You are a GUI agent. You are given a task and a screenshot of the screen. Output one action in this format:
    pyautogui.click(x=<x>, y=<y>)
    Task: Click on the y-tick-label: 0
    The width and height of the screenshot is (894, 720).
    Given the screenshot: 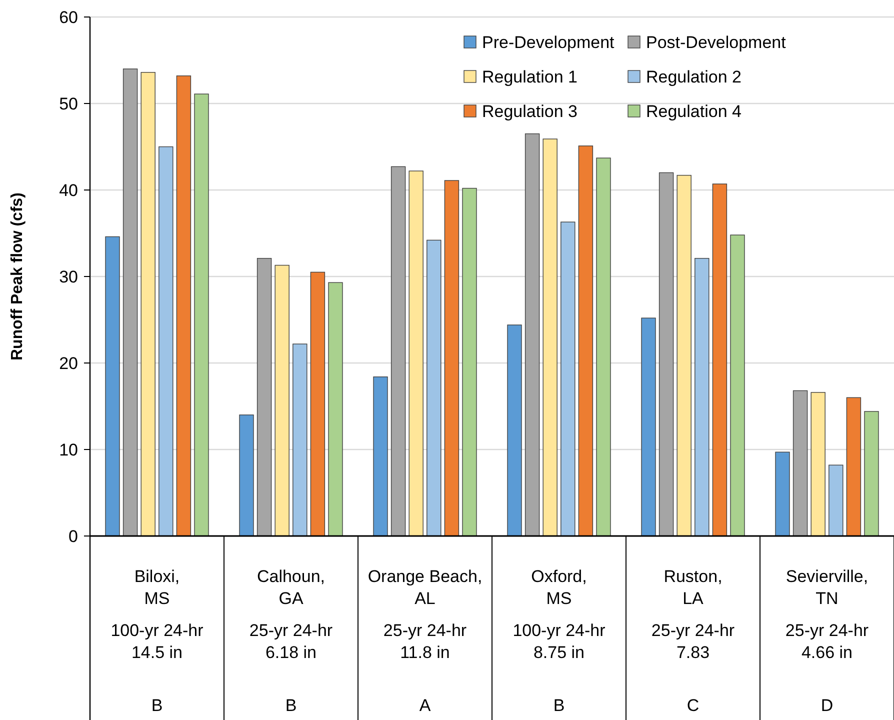 What is the action you would take?
    pyautogui.click(x=73, y=536)
    